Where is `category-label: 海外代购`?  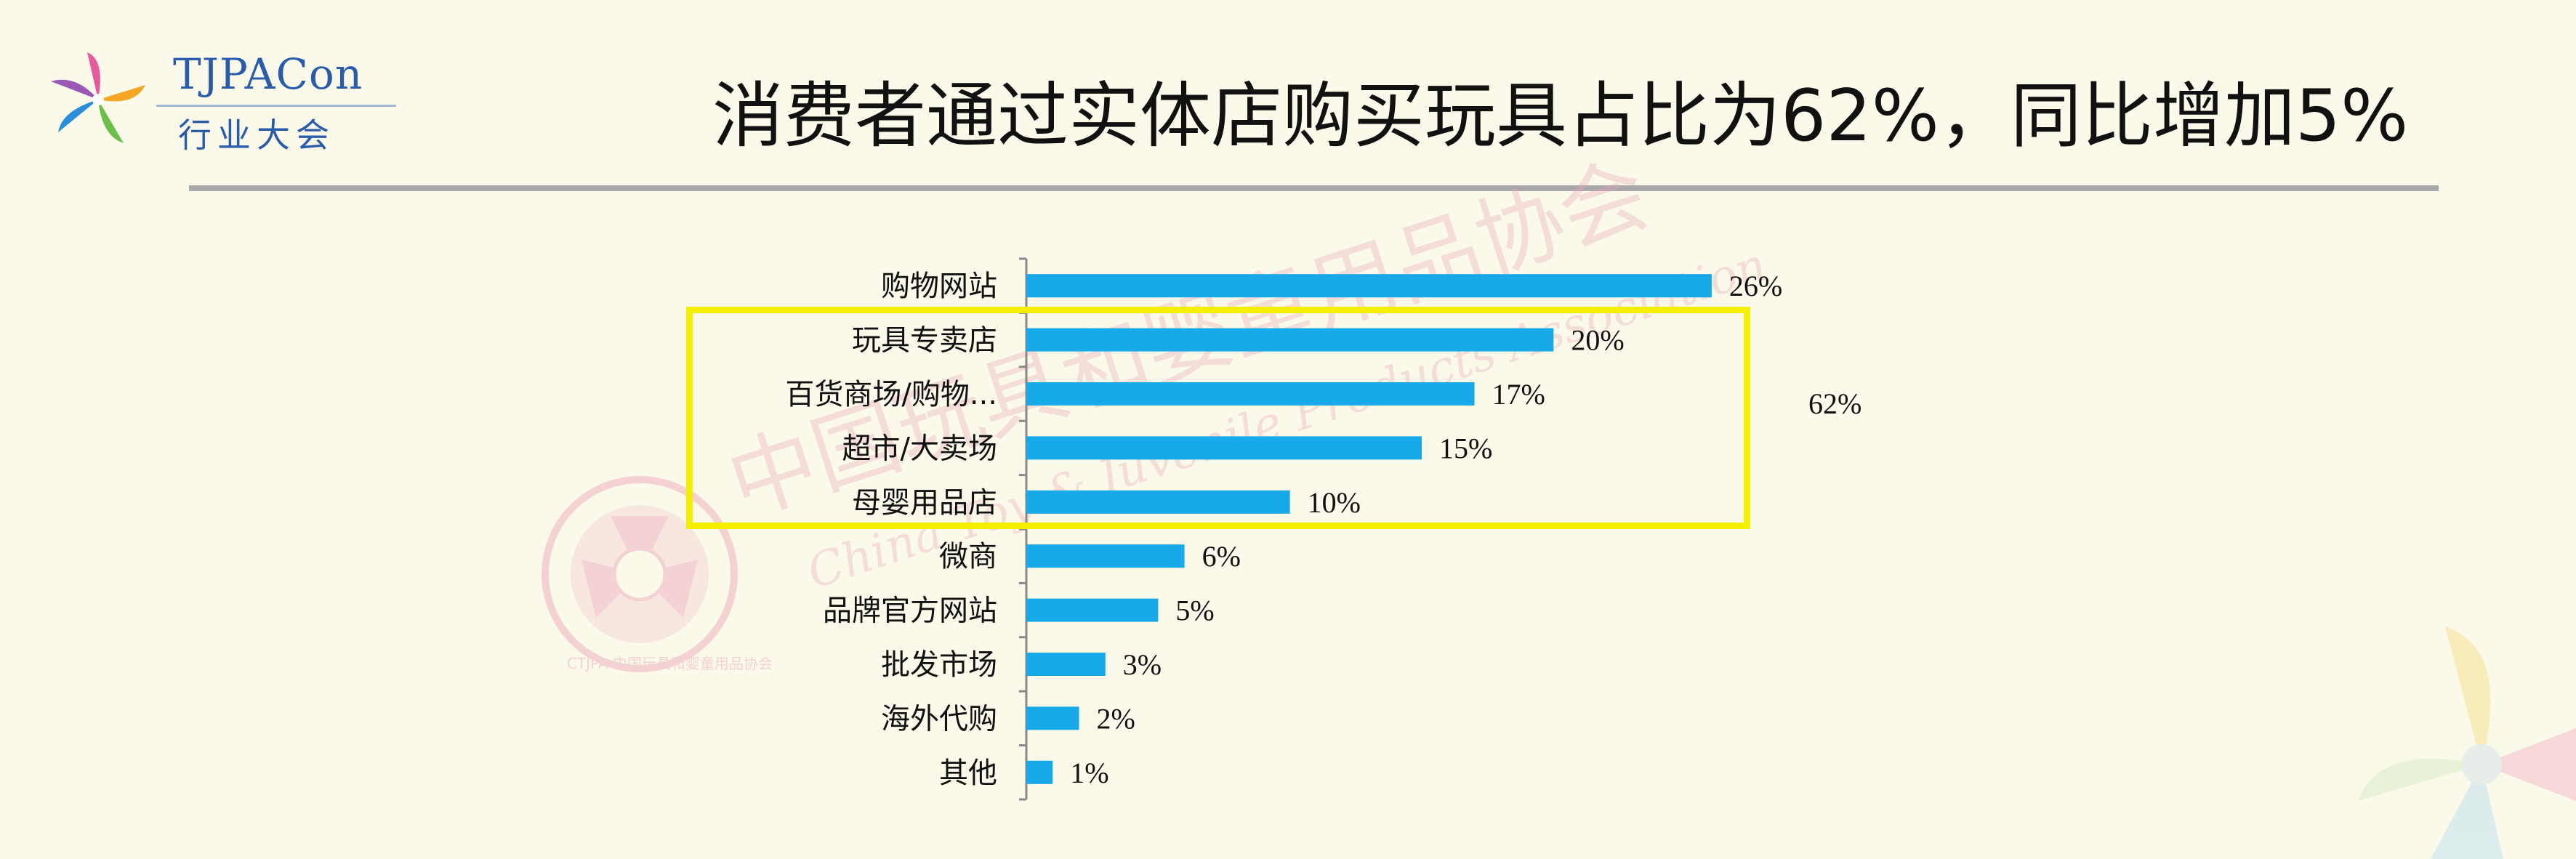 category-label: 海外代购 is located at coordinates (939, 718).